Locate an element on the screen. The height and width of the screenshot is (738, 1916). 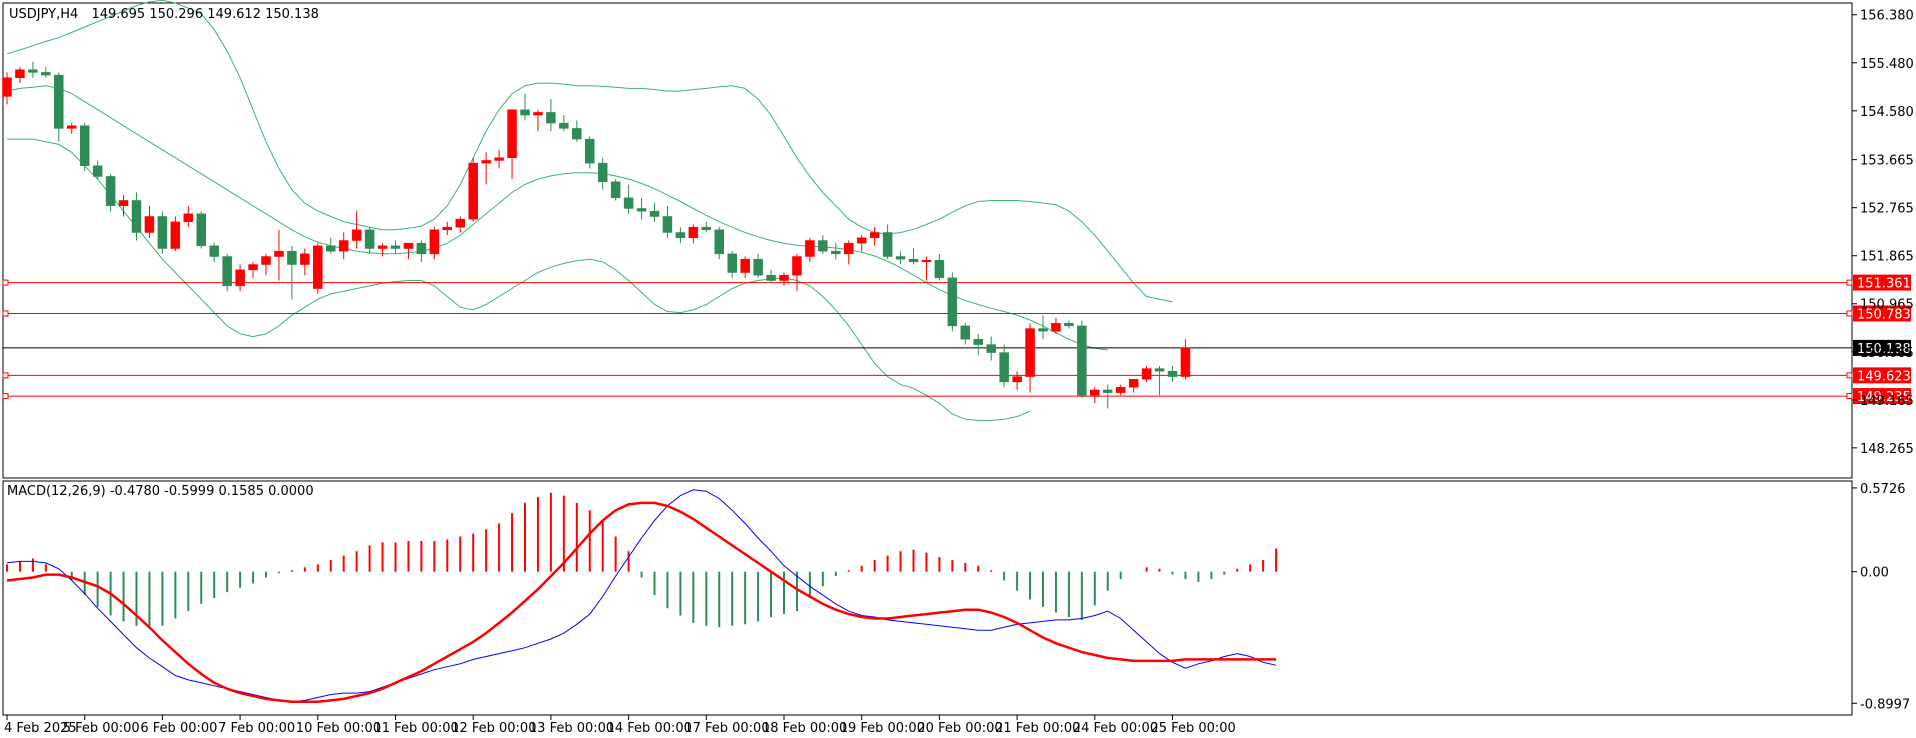
macd-tick-label: 0.5726 is located at coordinates (1883, 489).